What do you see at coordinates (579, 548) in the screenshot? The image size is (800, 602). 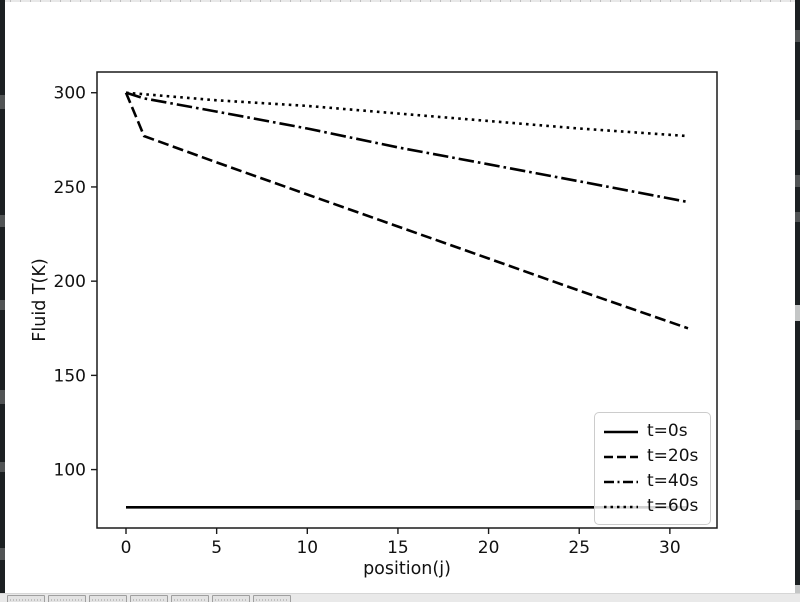 I see `x-tick-label: 25` at bounding box center [579, 548].